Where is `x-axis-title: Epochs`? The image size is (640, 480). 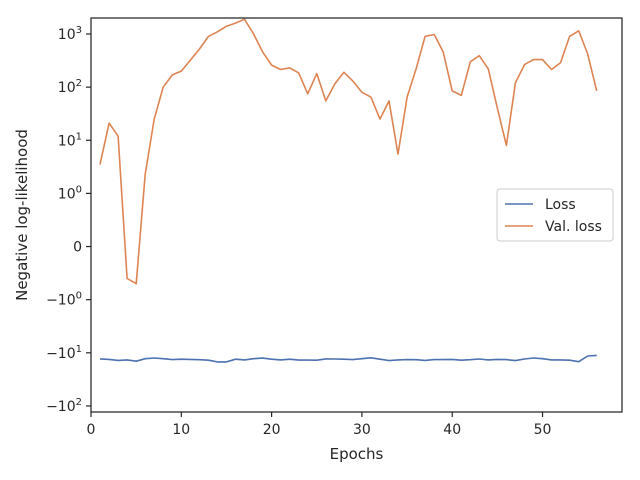 x-axis-title: Epochs is located at coordinates (357, 454).